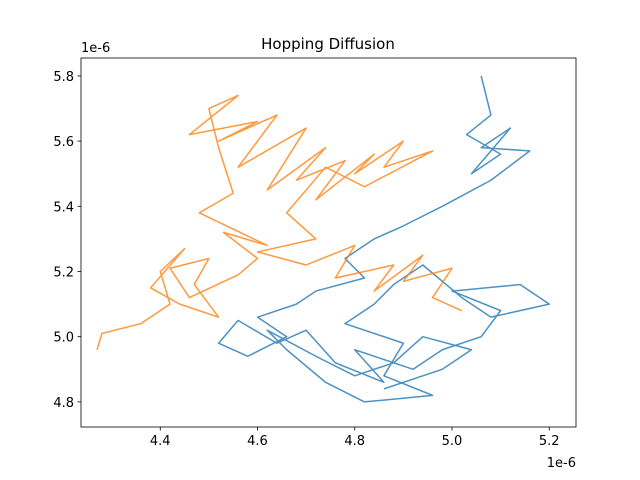 Image resolution: width=640 pixels, height=480 pixels. Describe the element at coordinates (328, 44) in the screenshot. I see `chart-title: Hopping Diffusion` at that location.